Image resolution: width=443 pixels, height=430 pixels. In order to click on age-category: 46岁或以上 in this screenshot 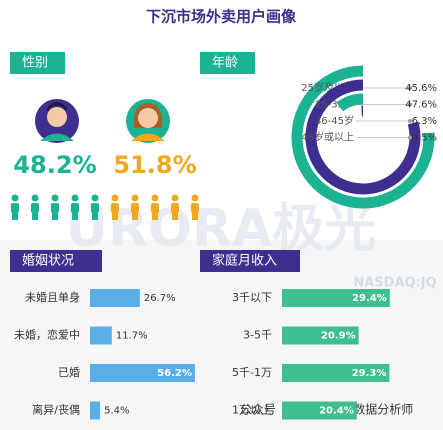, I will do `click(327, 137)`.